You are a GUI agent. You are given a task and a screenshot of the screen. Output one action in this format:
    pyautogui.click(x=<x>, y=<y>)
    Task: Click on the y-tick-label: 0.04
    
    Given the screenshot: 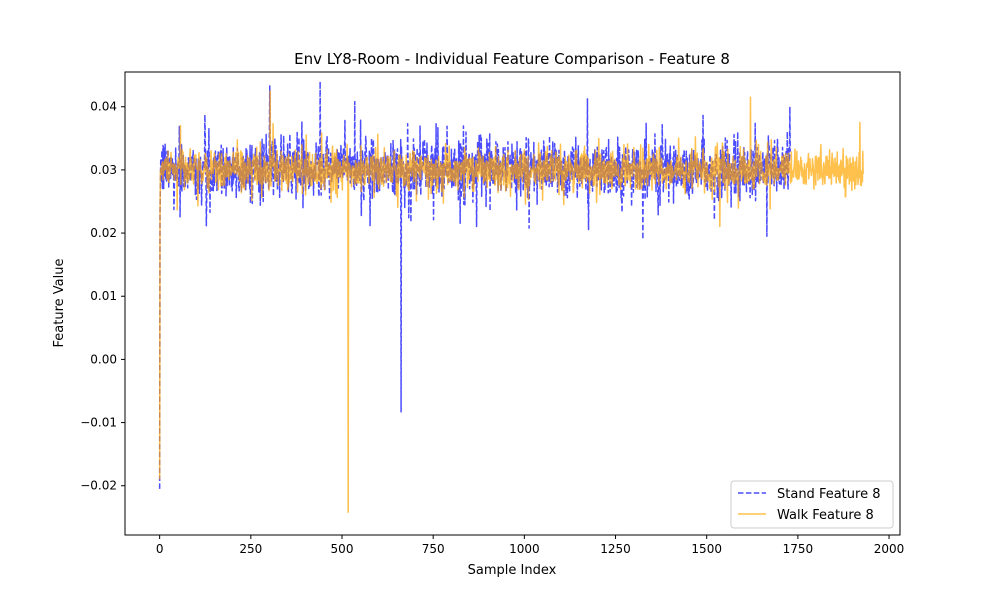 What is the action you would take?
    pyautogui.click(x=103, y=107)
    